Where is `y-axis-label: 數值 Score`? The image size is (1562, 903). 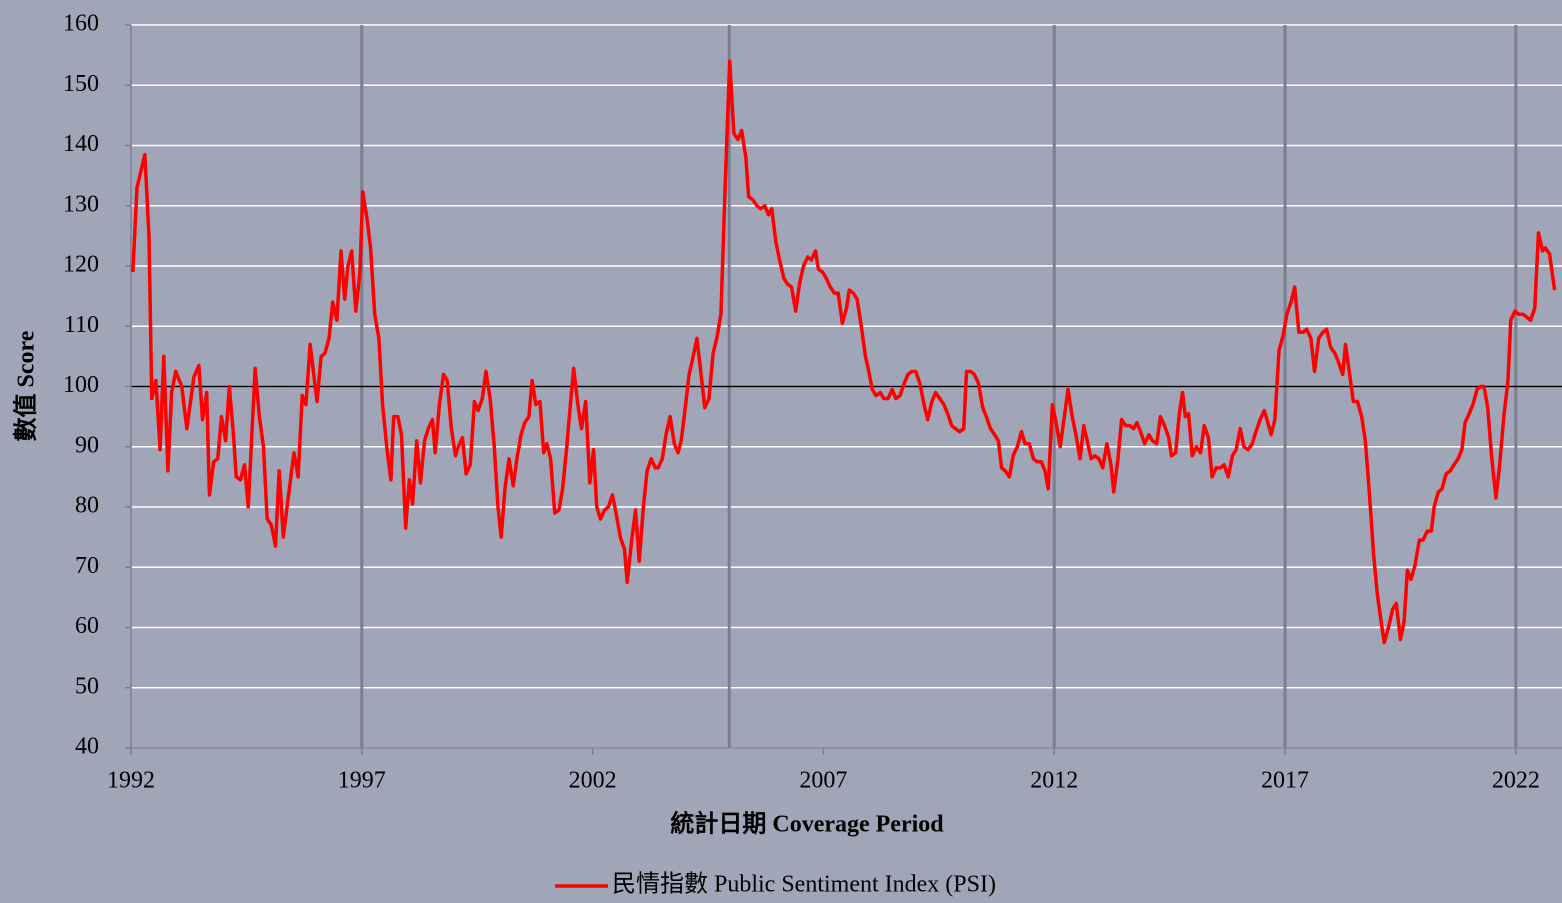
y-axis-label: 數值 Score is located at coordinates (26, 385).